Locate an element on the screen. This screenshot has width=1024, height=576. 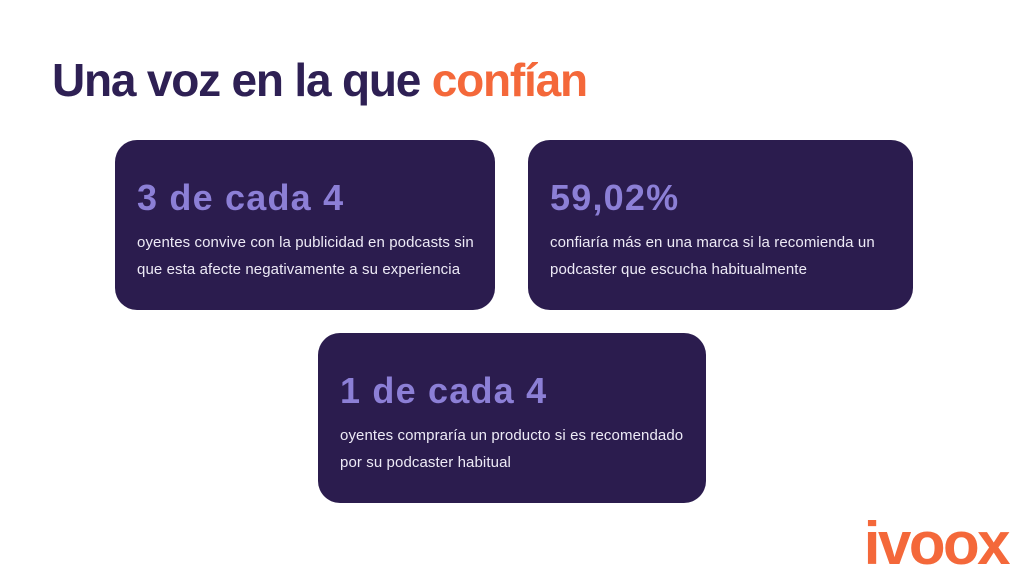
page-title: Una voz en la que confían is located at coordinates (320, 80).